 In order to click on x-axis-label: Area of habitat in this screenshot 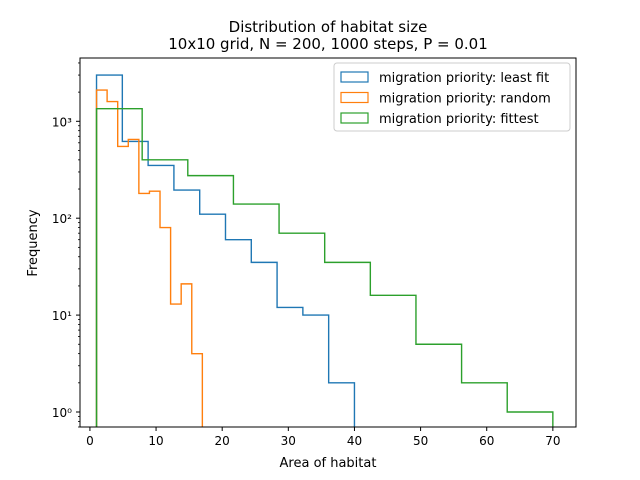, I will do `click(328, 463)`.